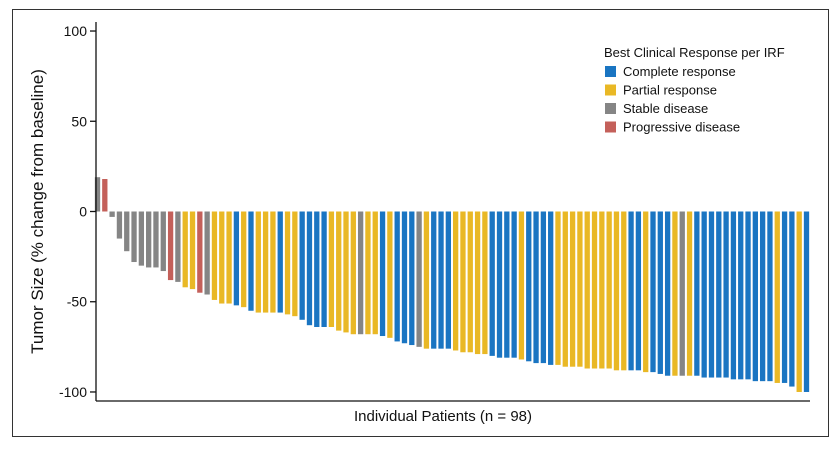 The height and width of the screenshot is (452, 840). Describe the element at coordinates (681, 127) in the screenshot. I see `legend-label-pd: Progressive disease` at that location.